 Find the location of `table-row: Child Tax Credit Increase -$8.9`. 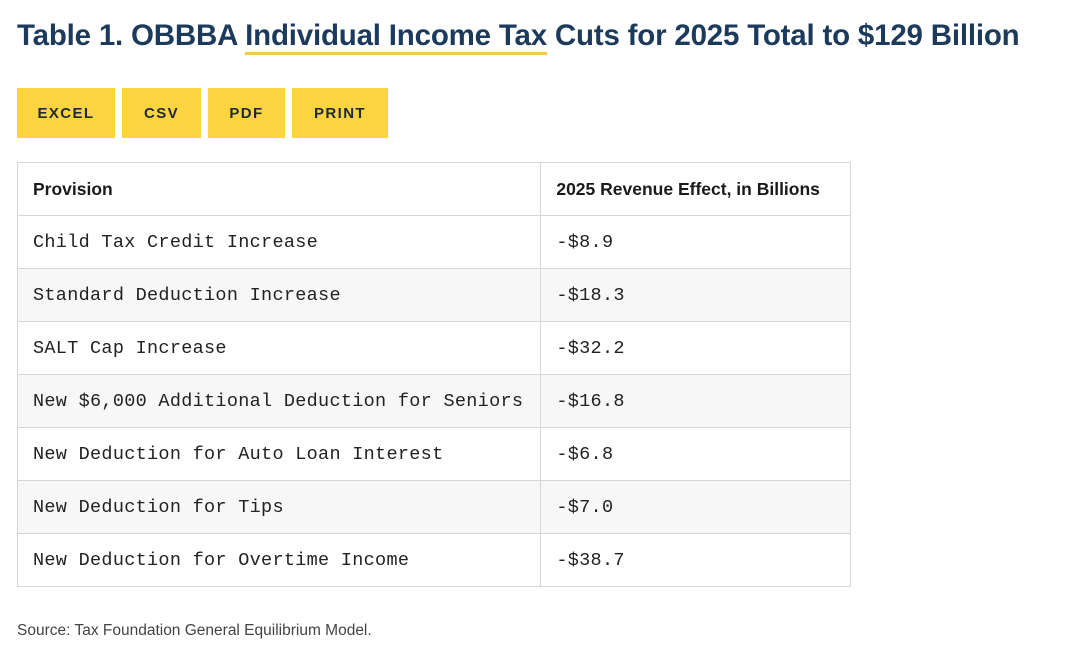

table-row: Child Tax Credit Increase -$8.9 is located at coordinates (433, 242).